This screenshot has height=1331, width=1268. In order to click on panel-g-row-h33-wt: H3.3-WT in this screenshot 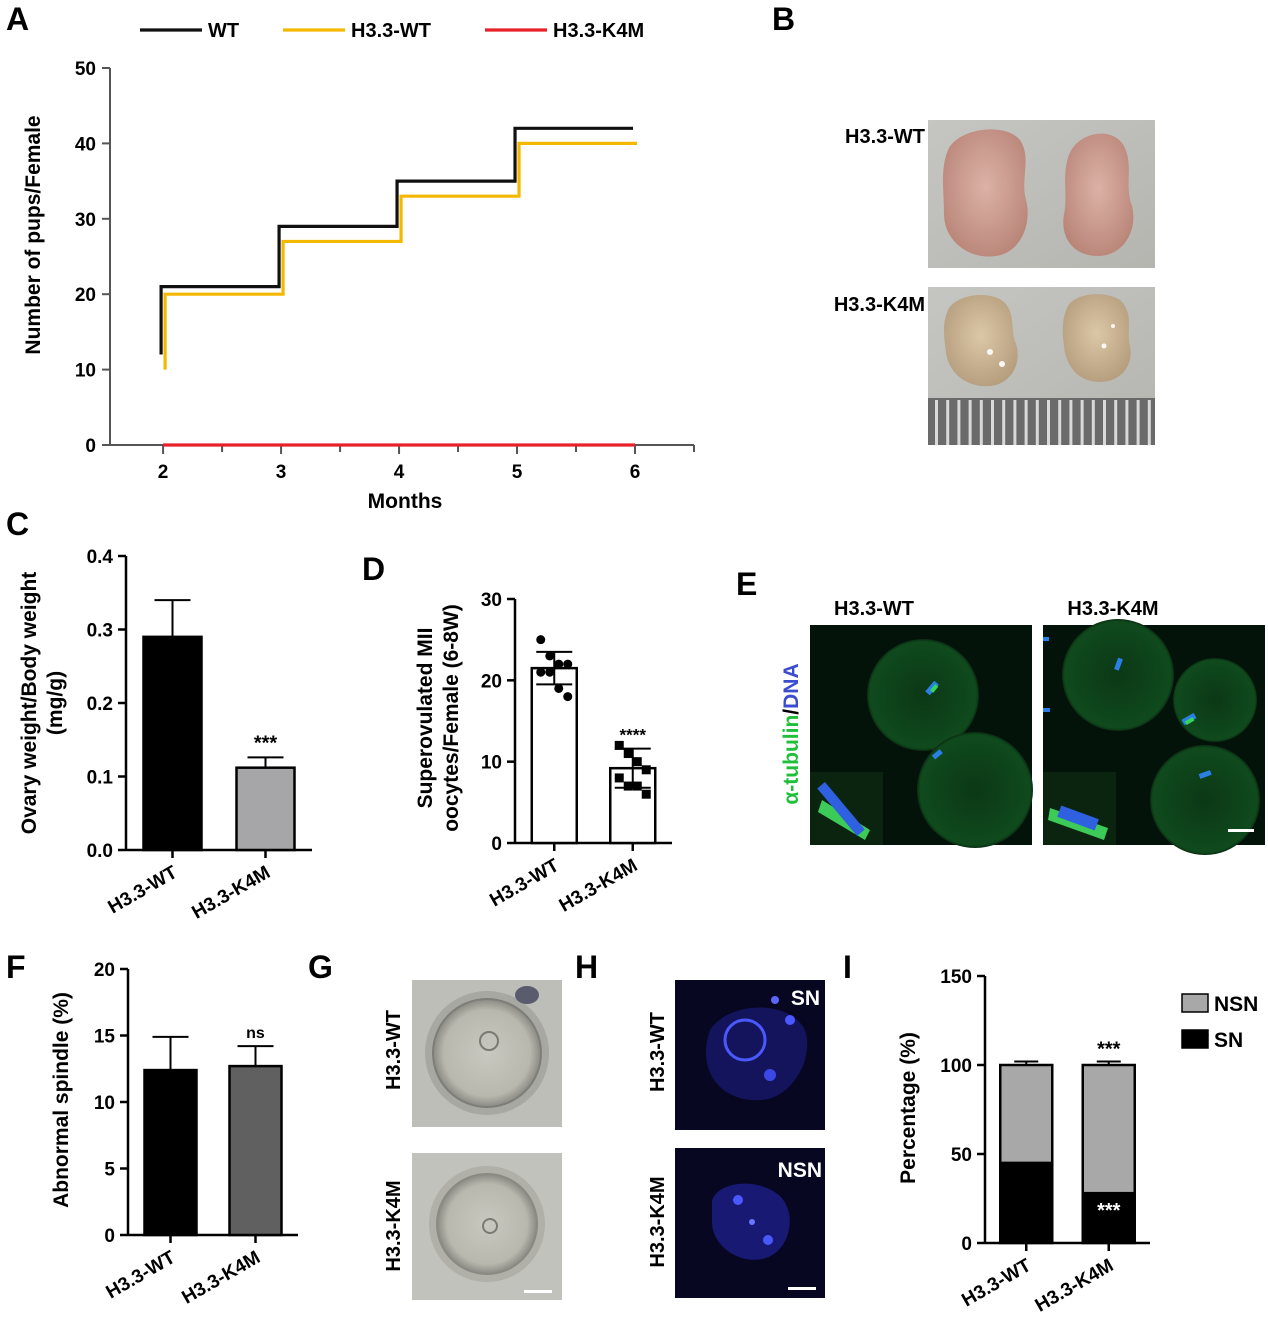, I will do `click(394, 1050)`.